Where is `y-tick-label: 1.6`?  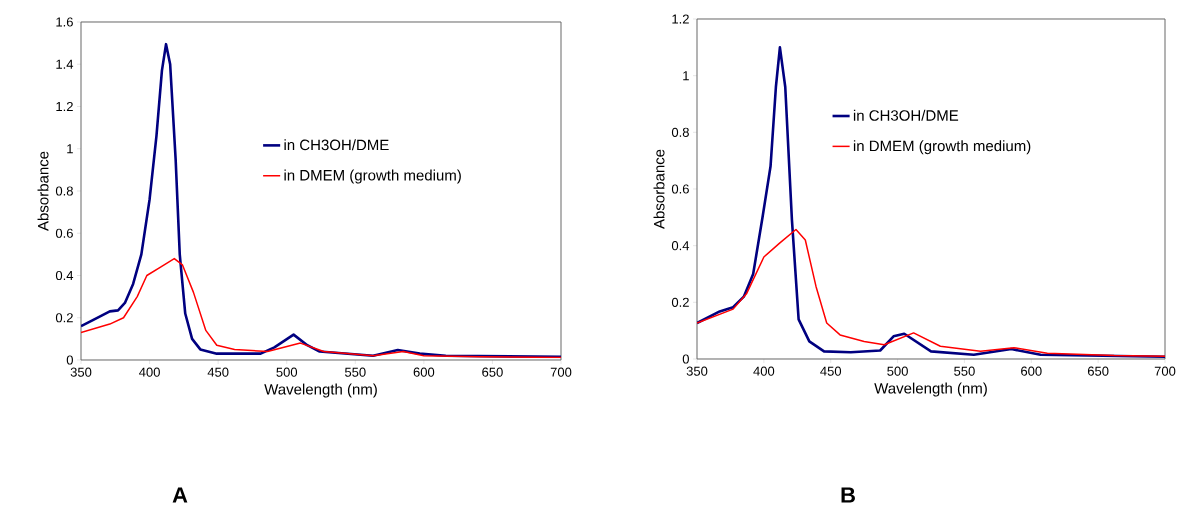
y-tick-label: 1.6 is located at coordinates (64, 22).